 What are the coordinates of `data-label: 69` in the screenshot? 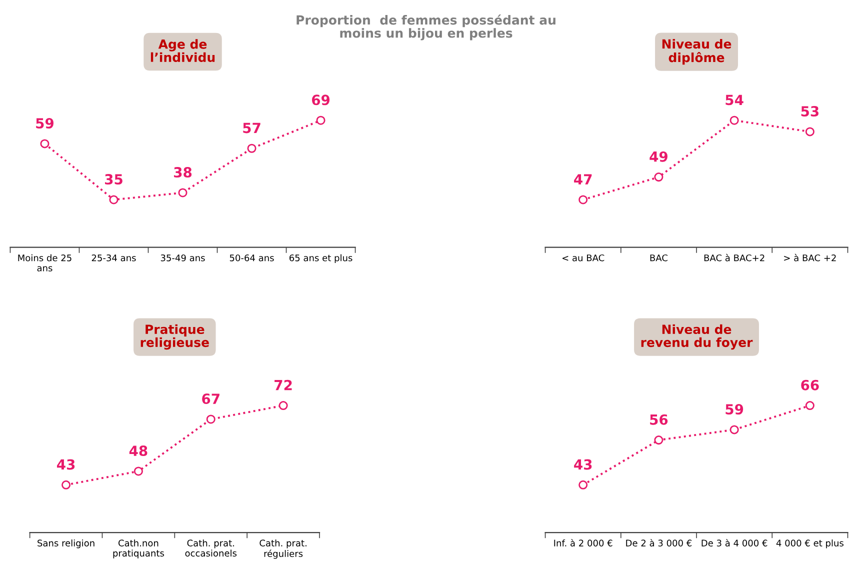 It's located at (321, 100).